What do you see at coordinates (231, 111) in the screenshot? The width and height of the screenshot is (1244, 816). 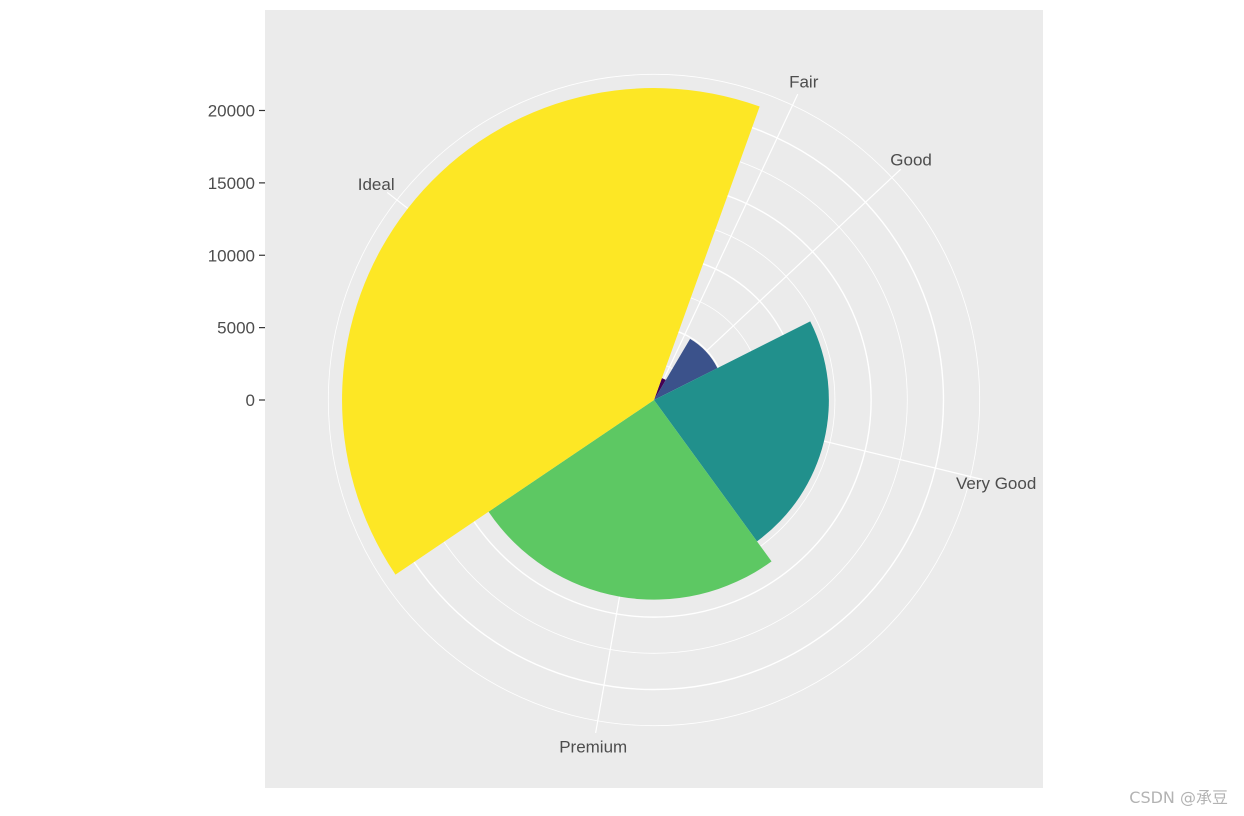 I see `y-tick-label: 20000` at bounding box center [231, 111].